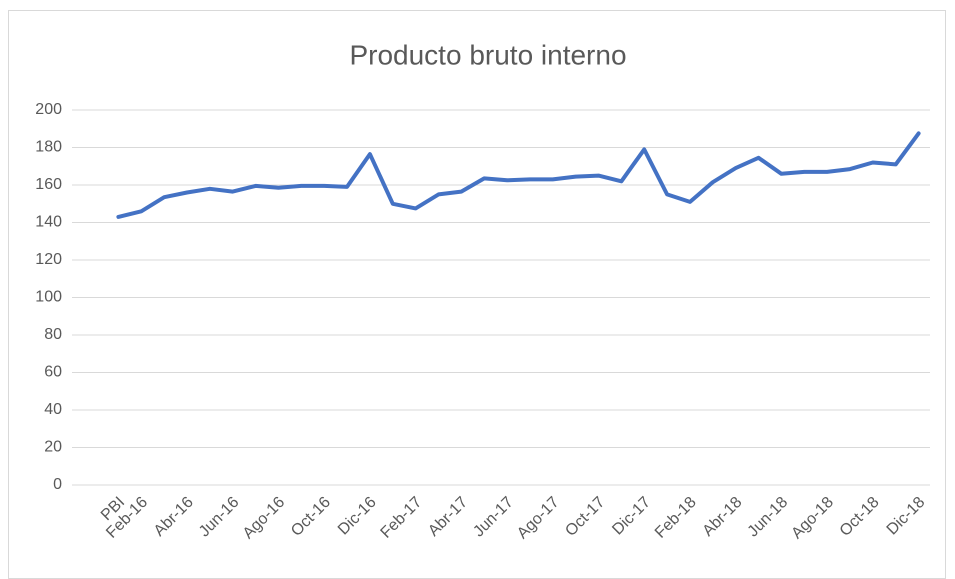 The width and height of the screenshot is (955, 579). I want to click on data-line, so click(518, 175).